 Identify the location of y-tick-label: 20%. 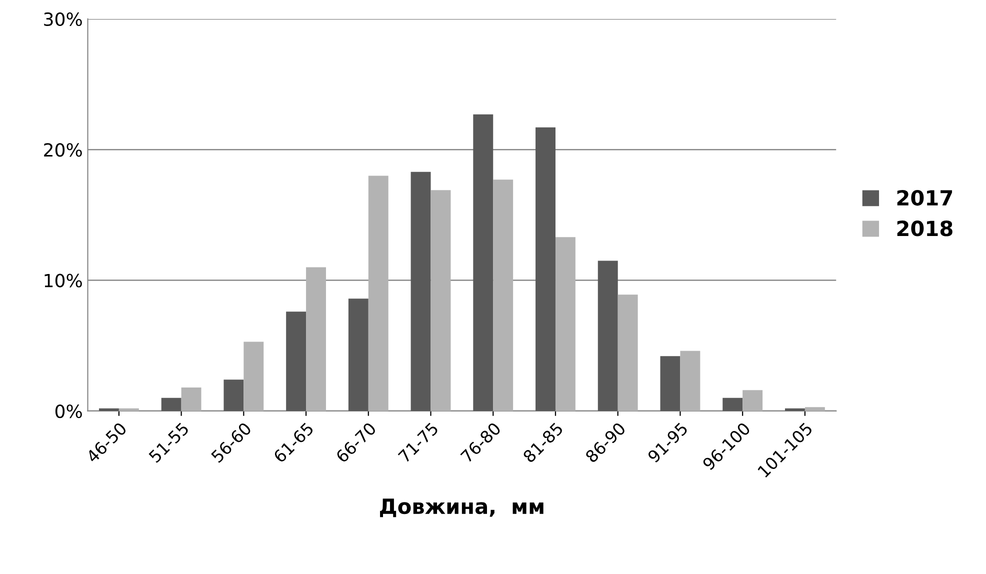
(63, 150).